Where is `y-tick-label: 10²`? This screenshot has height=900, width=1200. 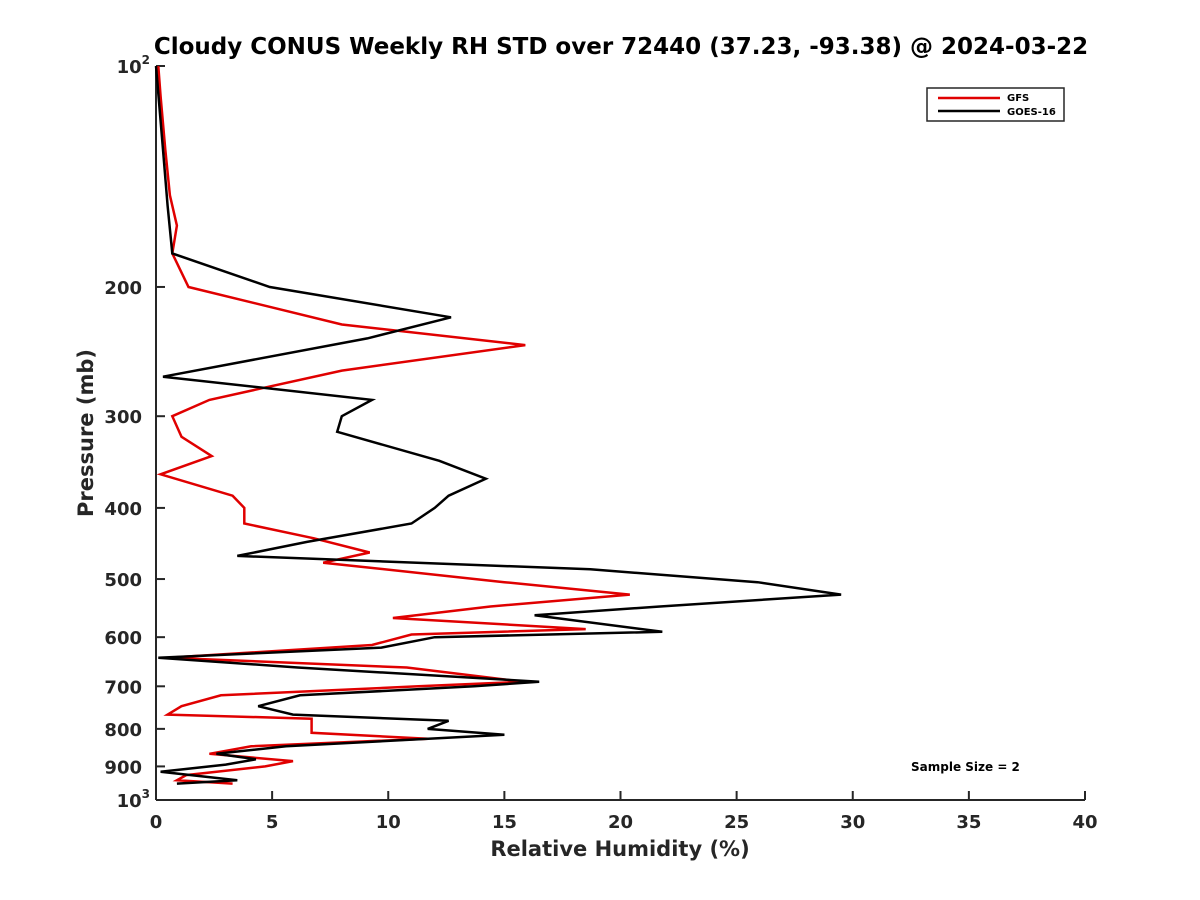
y-tick-label: 10² is located at coordinates (133, 65).